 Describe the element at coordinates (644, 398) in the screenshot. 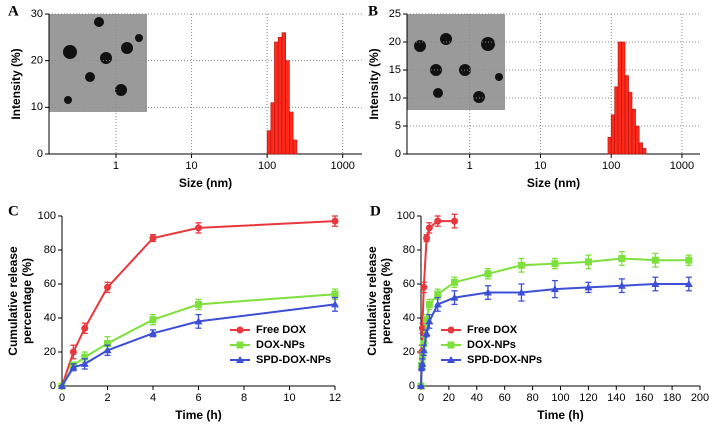

I see `x-tick-label: 160` at that location.